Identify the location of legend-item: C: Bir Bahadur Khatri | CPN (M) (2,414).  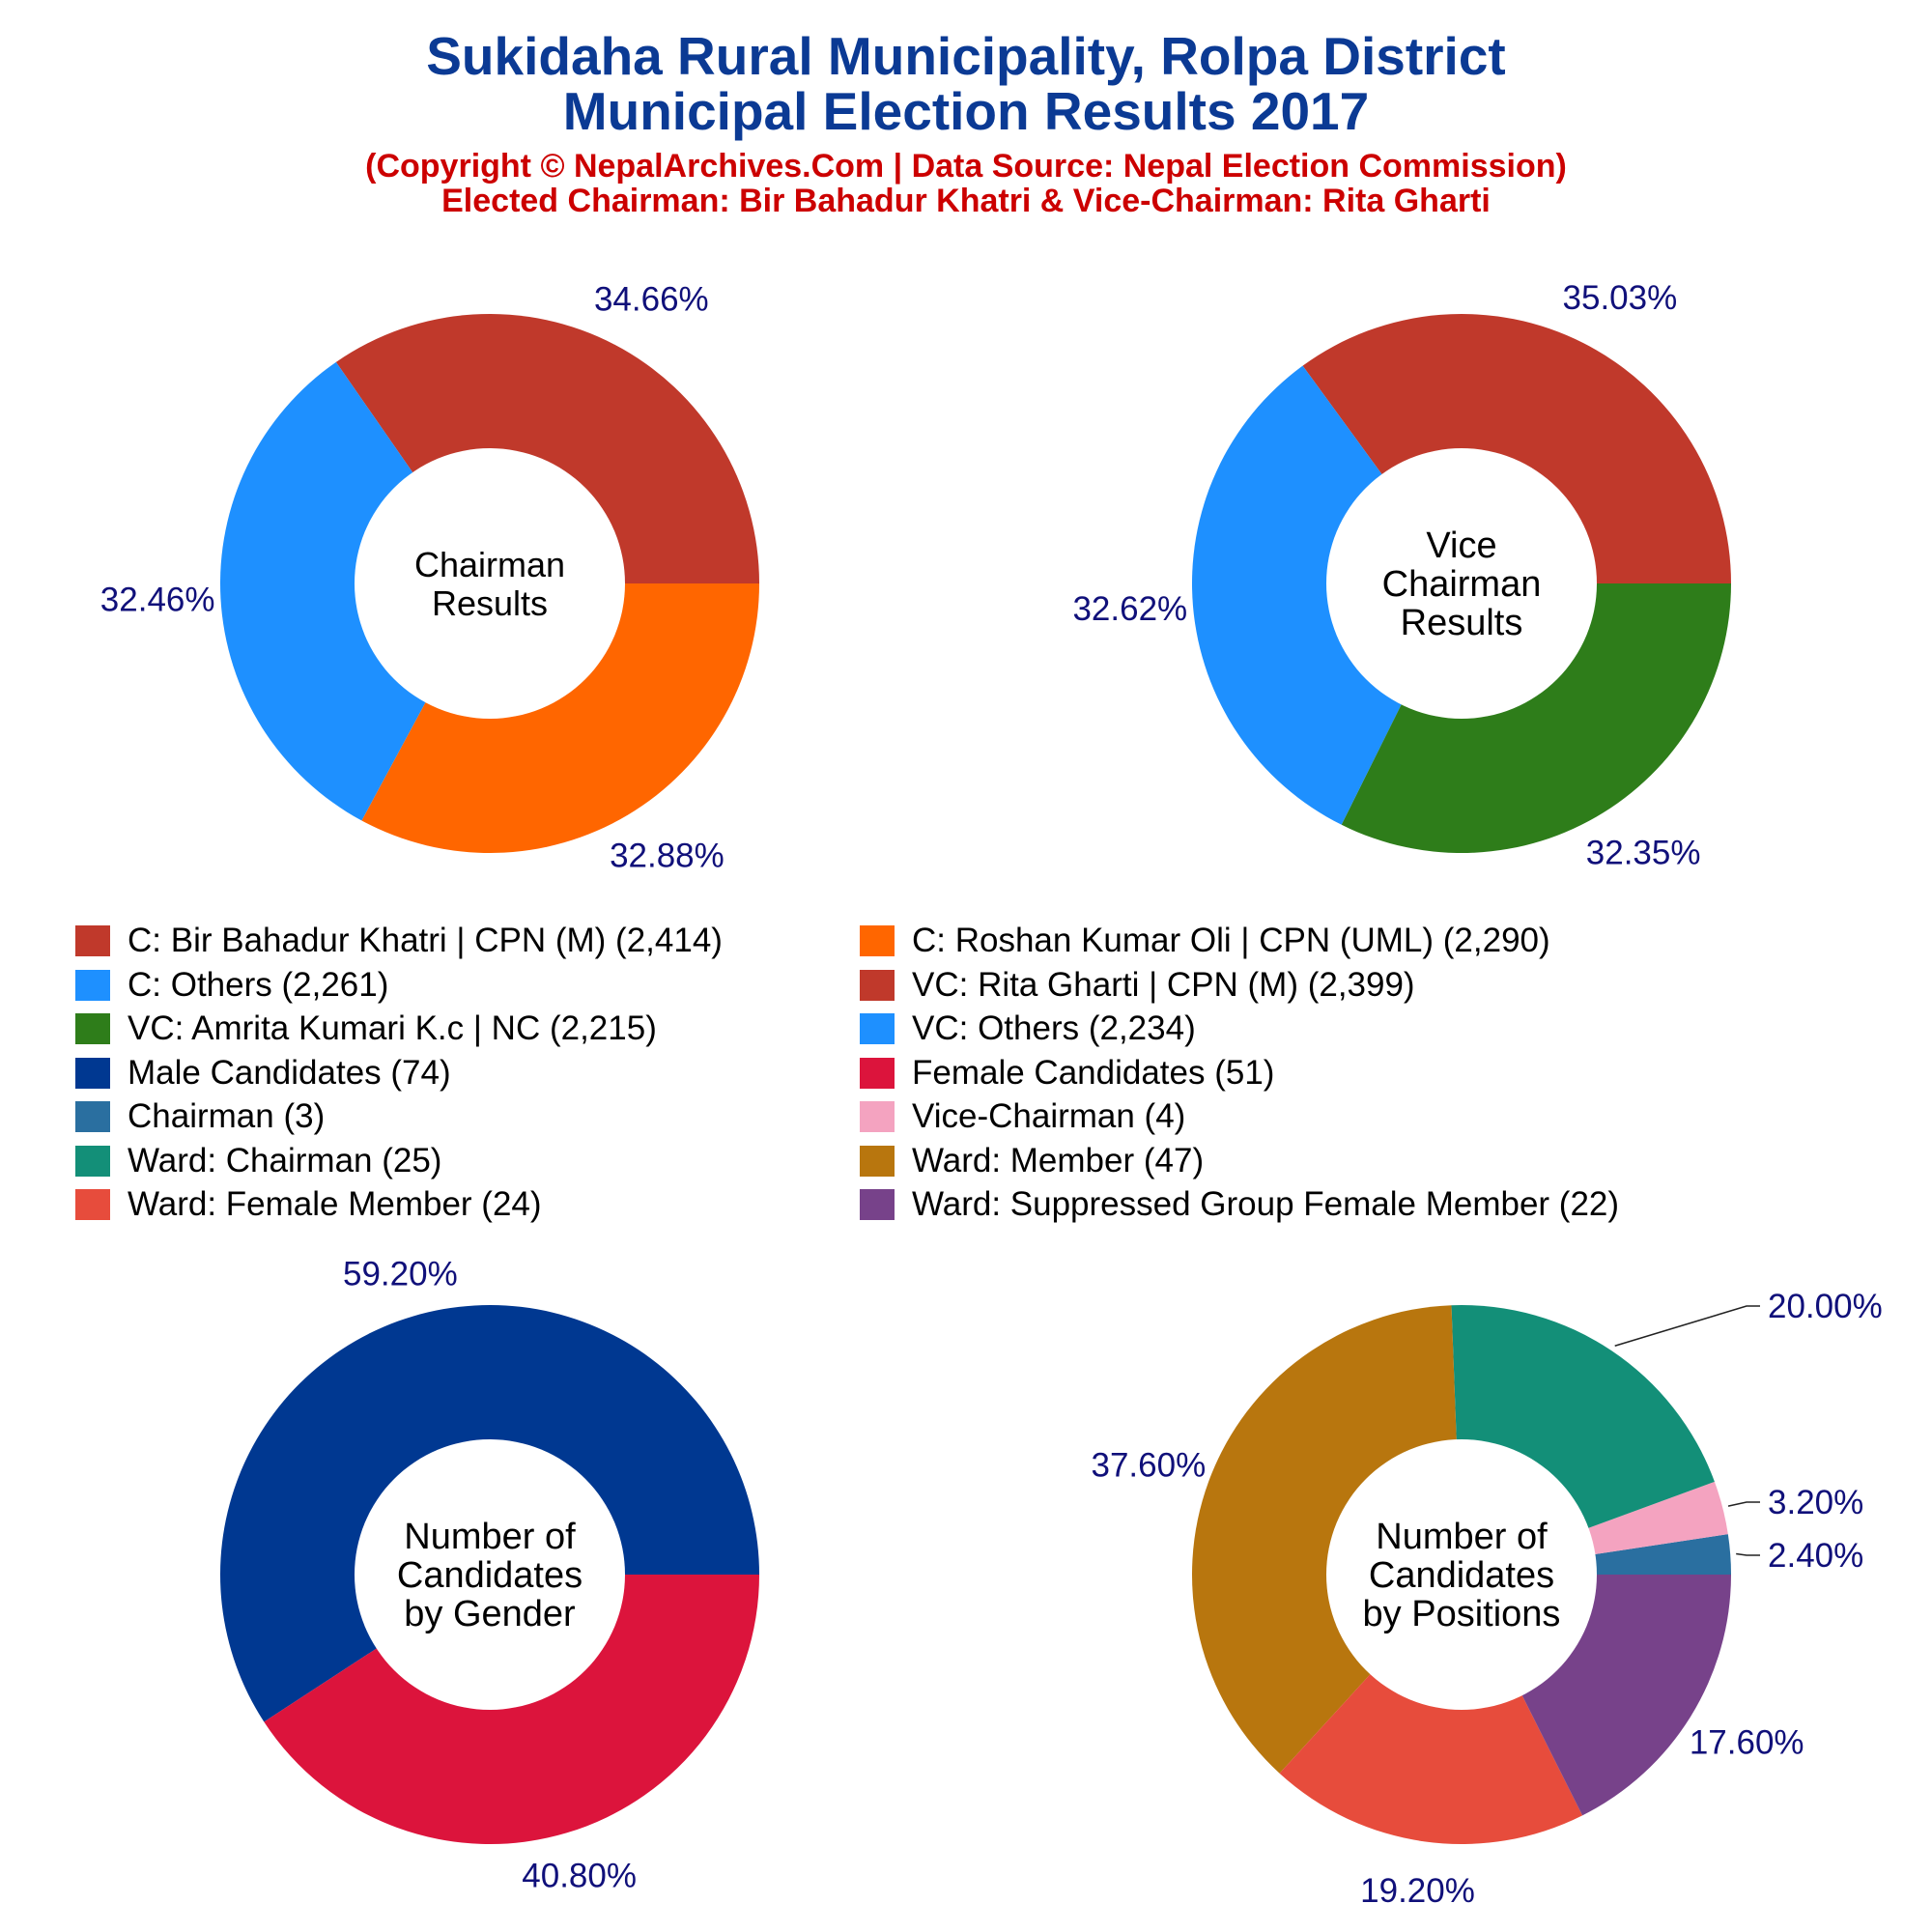
(399, 941).